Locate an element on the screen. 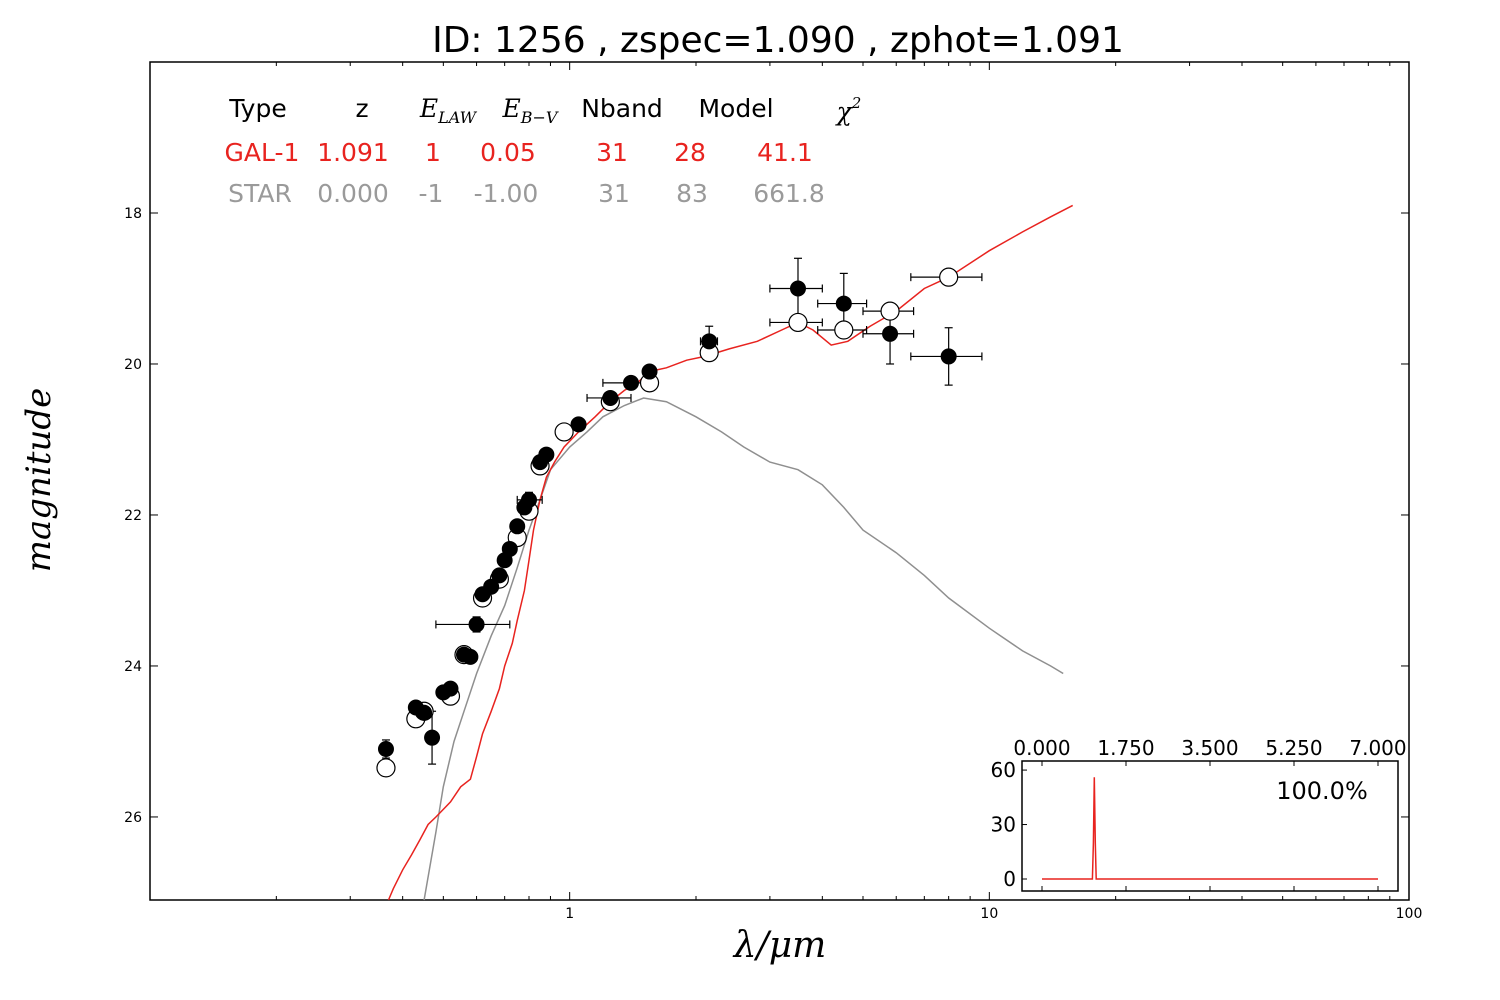 The width and height of the screenshot is (1500, 1000). gal-type: GAL-1 is located at coordinates (262, 152).